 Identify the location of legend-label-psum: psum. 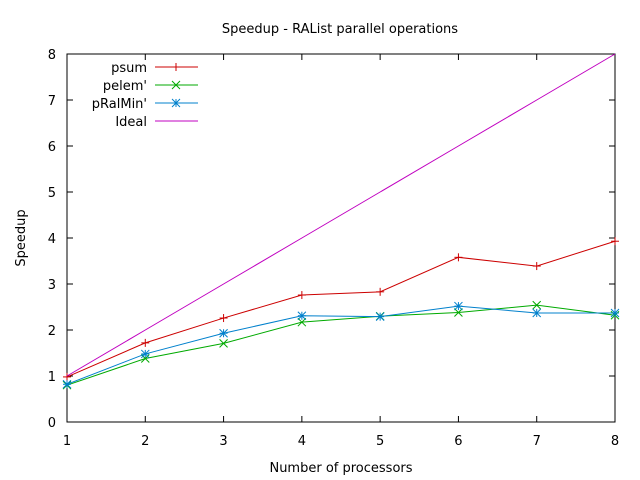
(129, 68).